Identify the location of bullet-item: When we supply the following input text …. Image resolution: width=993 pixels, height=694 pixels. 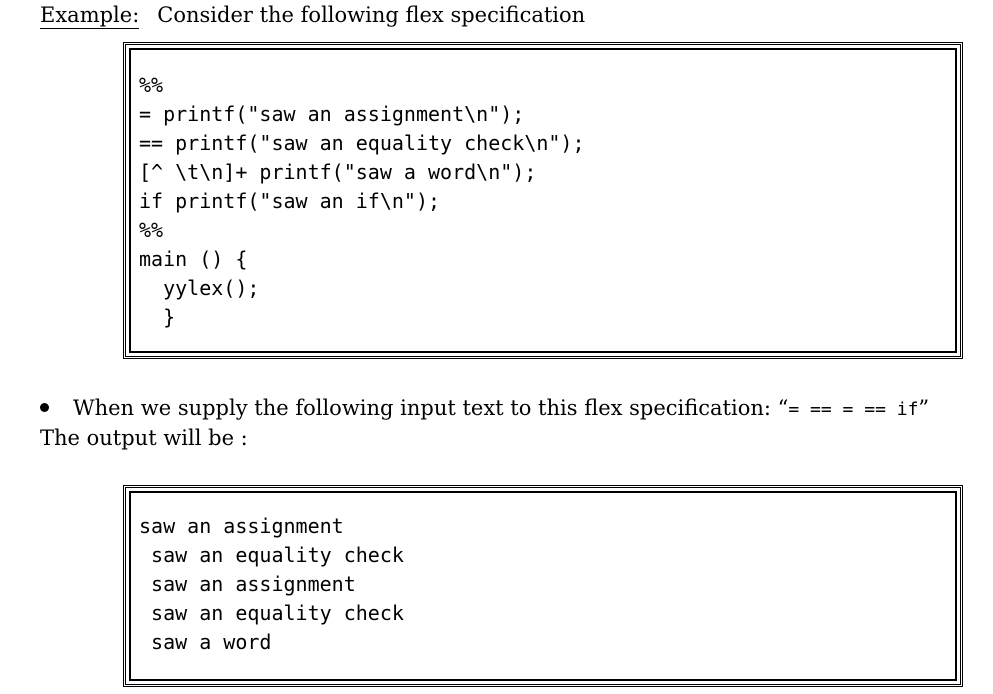
(484, 409).